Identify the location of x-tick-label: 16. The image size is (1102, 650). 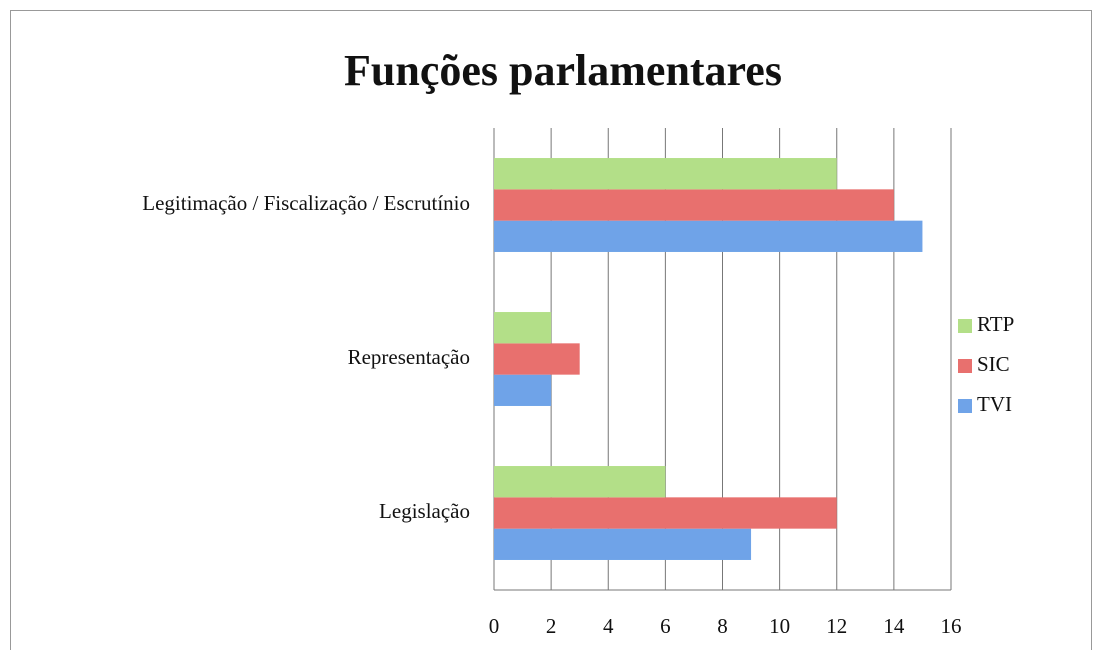
(951, 626).